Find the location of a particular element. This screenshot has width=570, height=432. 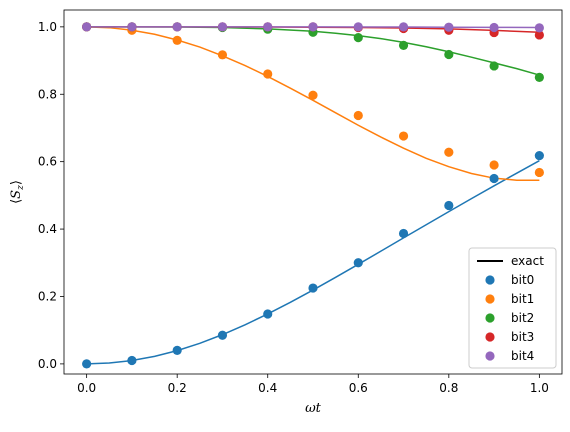

marker-bit3 is located at coordinates (539, 35).